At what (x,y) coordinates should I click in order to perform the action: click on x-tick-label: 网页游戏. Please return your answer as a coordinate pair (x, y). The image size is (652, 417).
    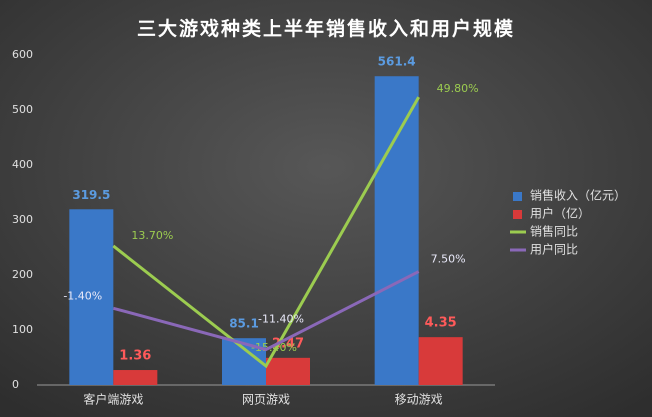
    Looking at the image, I should click on (266, 400).